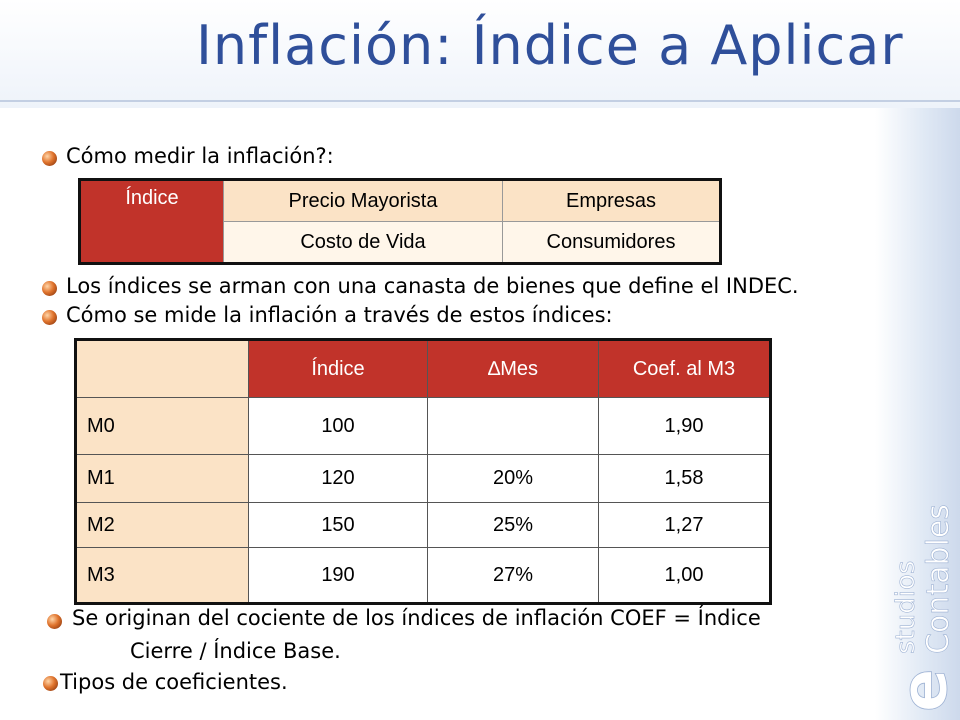 This screenshot has height=720, width=960. What do you see at coordinates (151, 221) in the screenshot?
I see `index-header: Índice` at bounding box center [151, 221].